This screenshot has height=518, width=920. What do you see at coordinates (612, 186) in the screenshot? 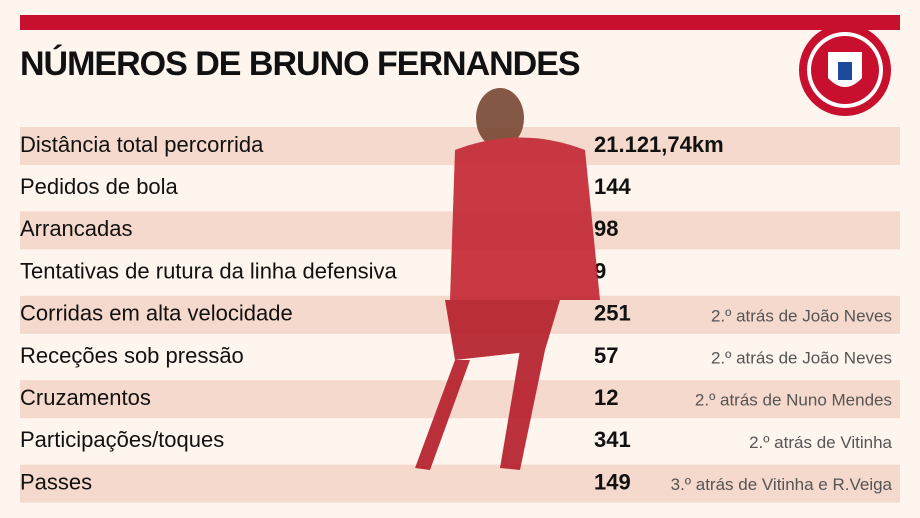
I see `row-value: 144` at bounding box center [612, 186].